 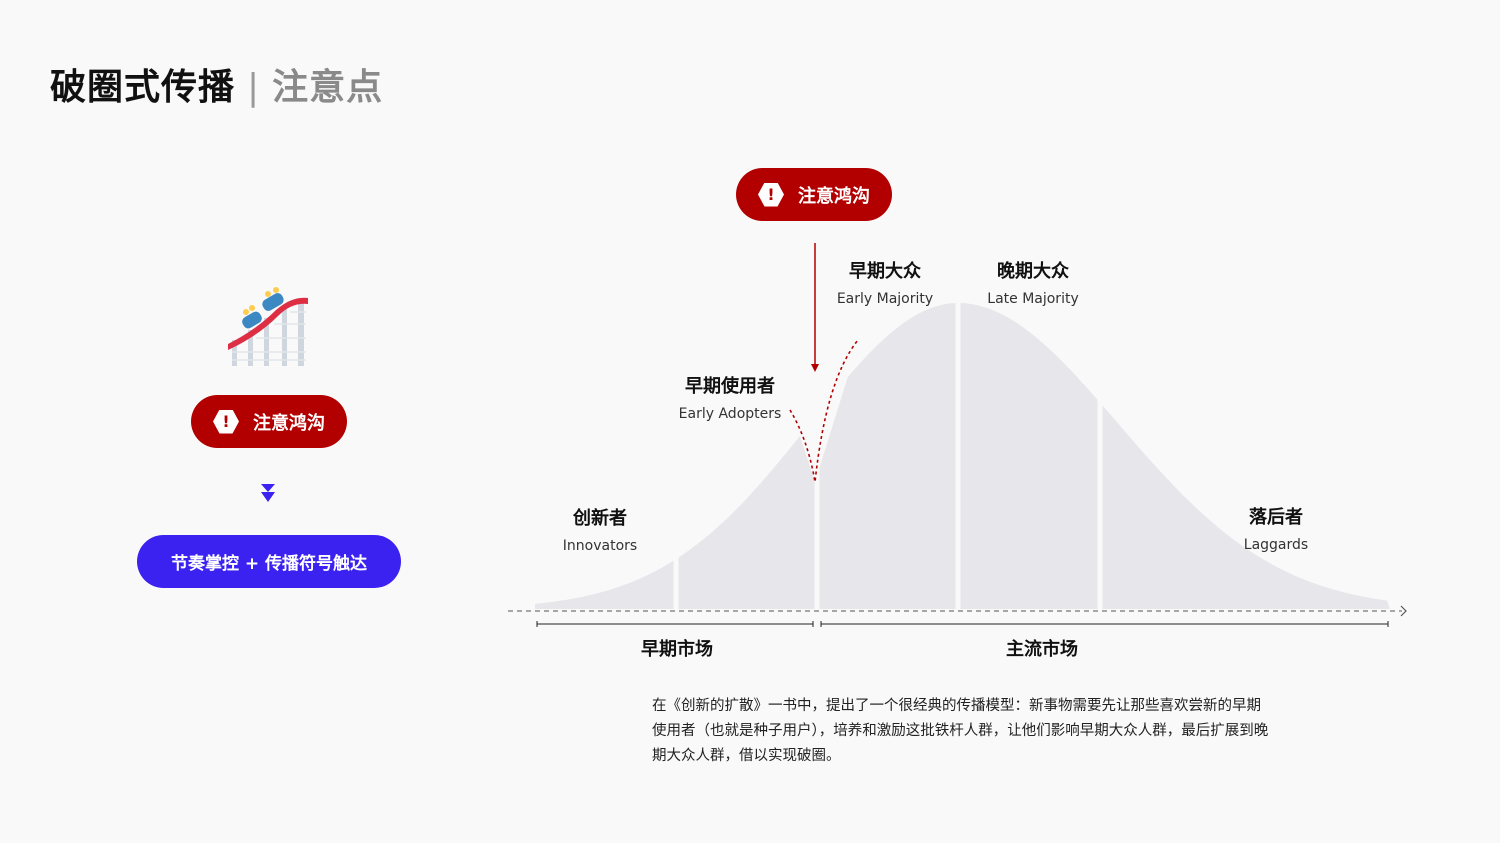 I want to click on warning-label: 注意鸿沟, so click(x=289, y=423).